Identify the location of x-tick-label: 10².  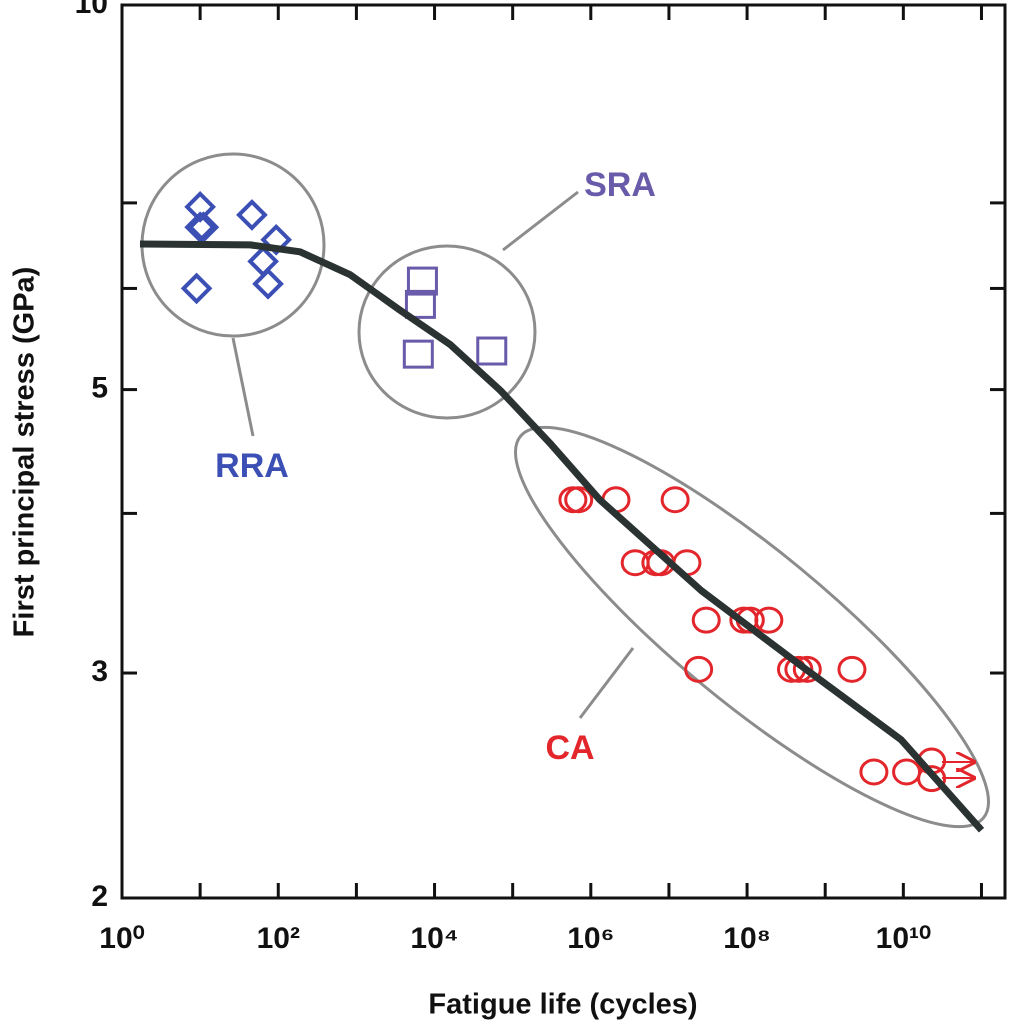
(278, 938).